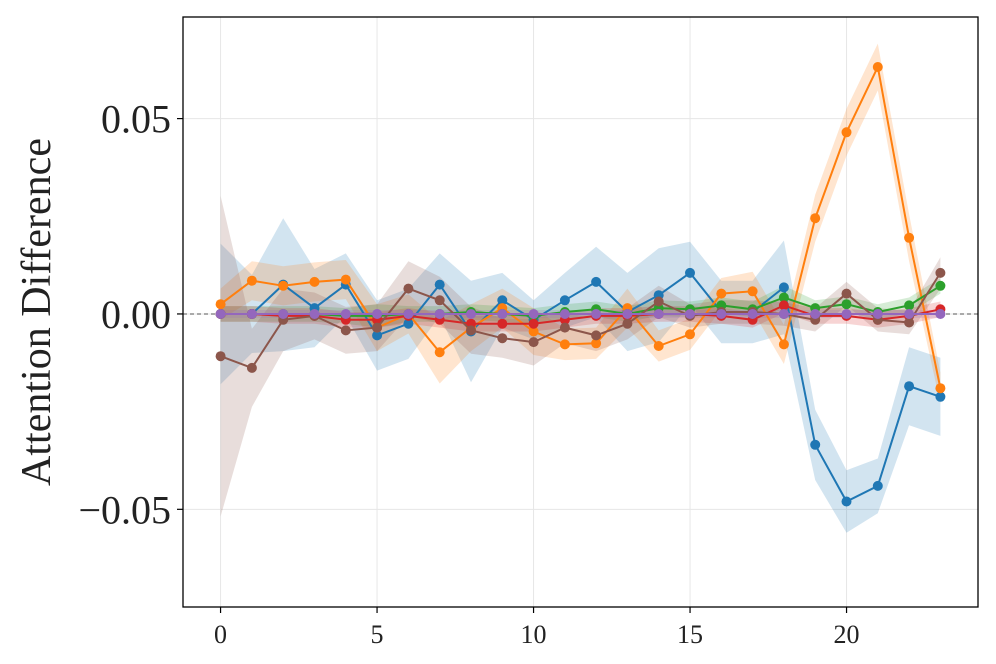 This screenshot has width=996, height=664. What do you see at coordinates (581, 321) in the screenshot?
I see `series-5-line` at bounding box center [581, 321].